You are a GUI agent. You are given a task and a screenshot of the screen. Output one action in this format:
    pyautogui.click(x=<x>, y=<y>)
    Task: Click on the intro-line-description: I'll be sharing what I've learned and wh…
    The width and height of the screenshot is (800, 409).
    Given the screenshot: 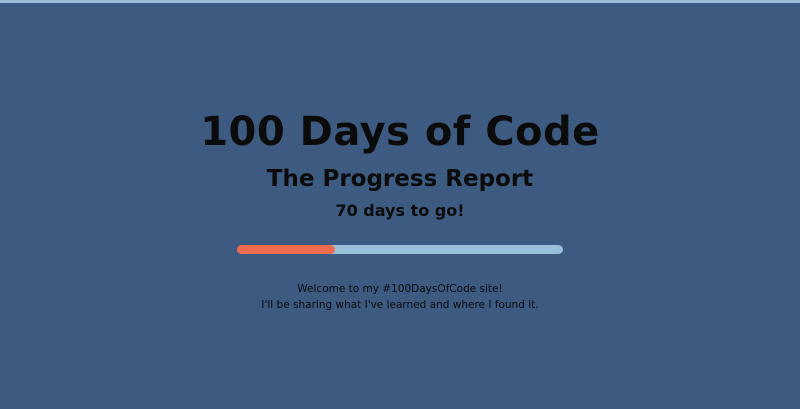 What is the action you would take?
    pyautogui.click(x=400, y=305)
    